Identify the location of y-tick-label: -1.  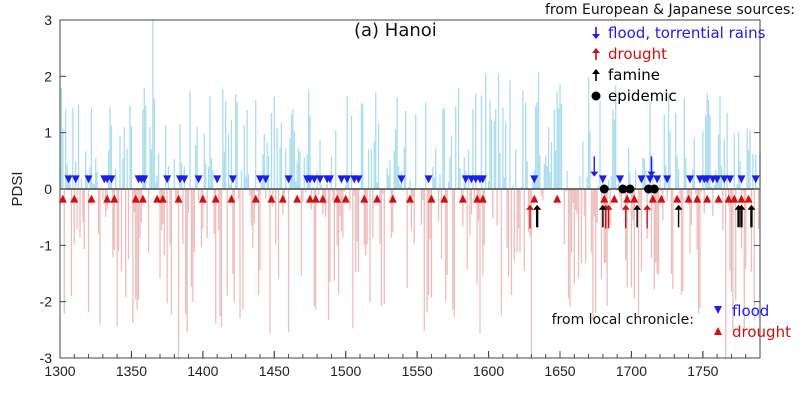
(46, 245).